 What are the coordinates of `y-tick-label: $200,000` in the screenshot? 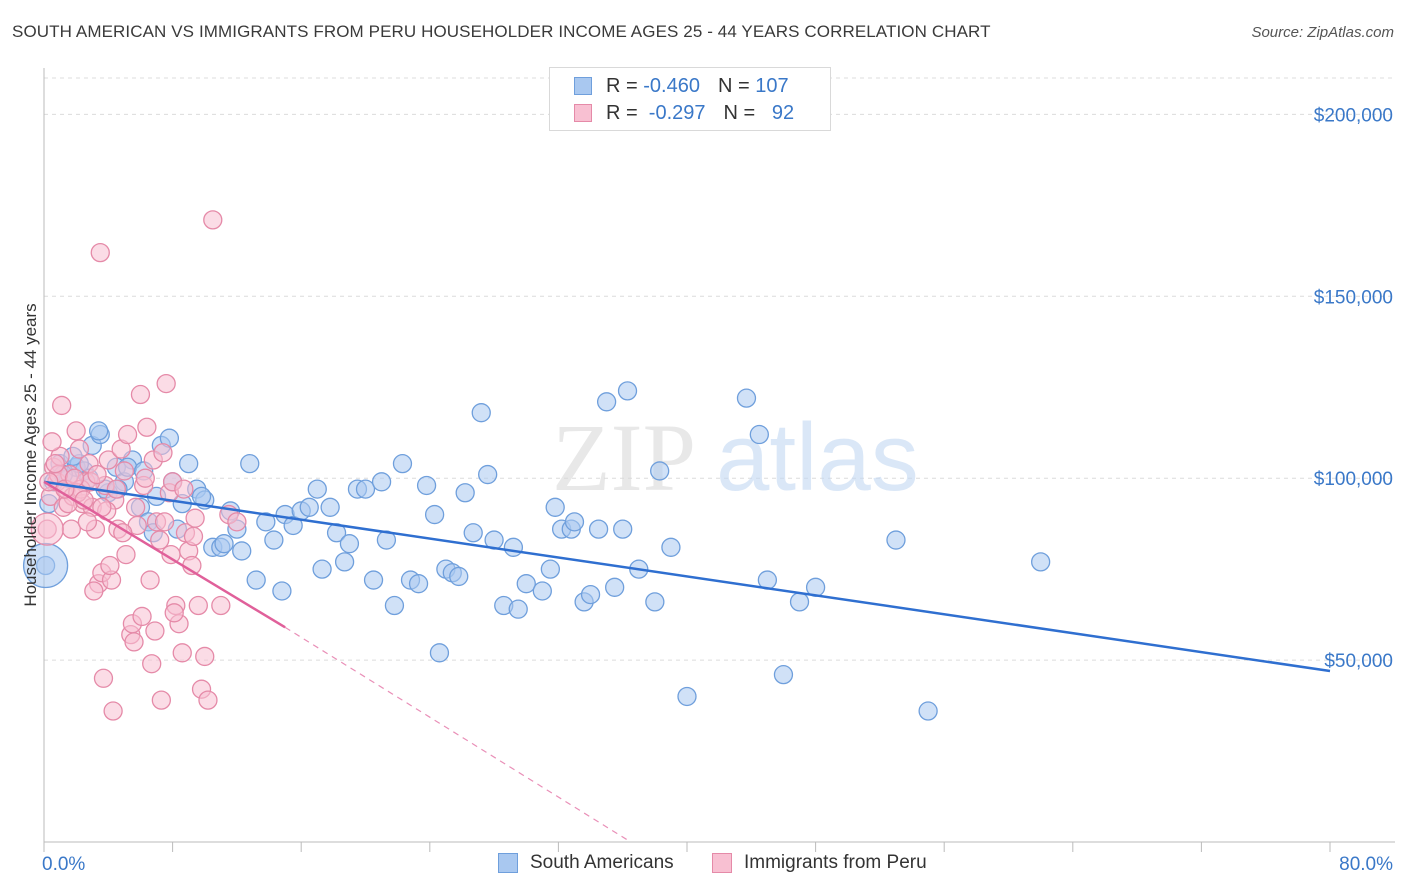 It's located at (1353, 115).